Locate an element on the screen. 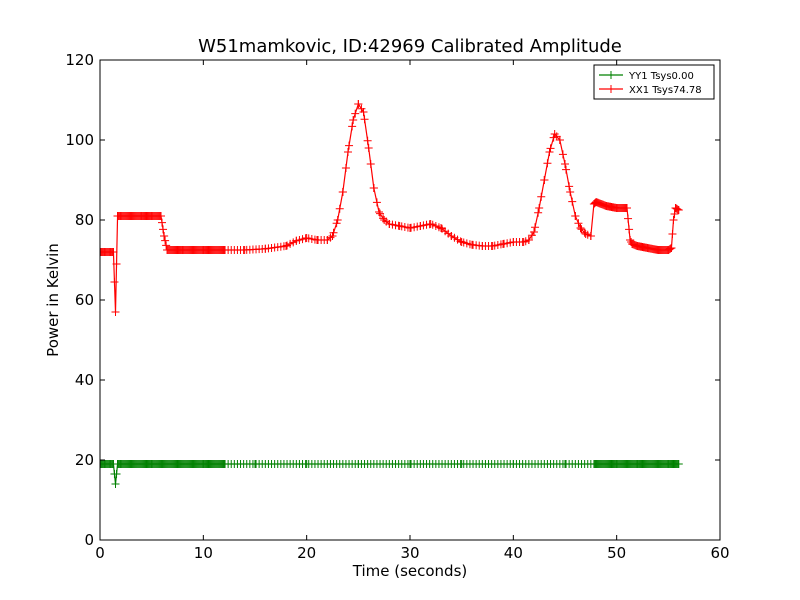 This screenshot has height=600, width=800. legend: YY1 Tsys0.00 XX1 Tsys74.78 is located at coordinates (654, 82).